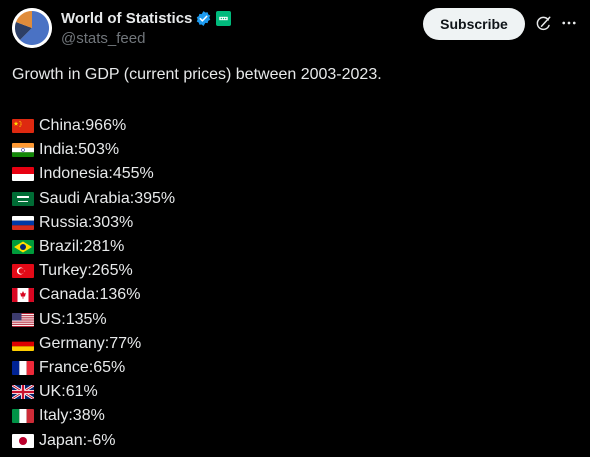 This screenshot has width=590, height=457. I want to click on flag-jp-icon, so click(23, 440).